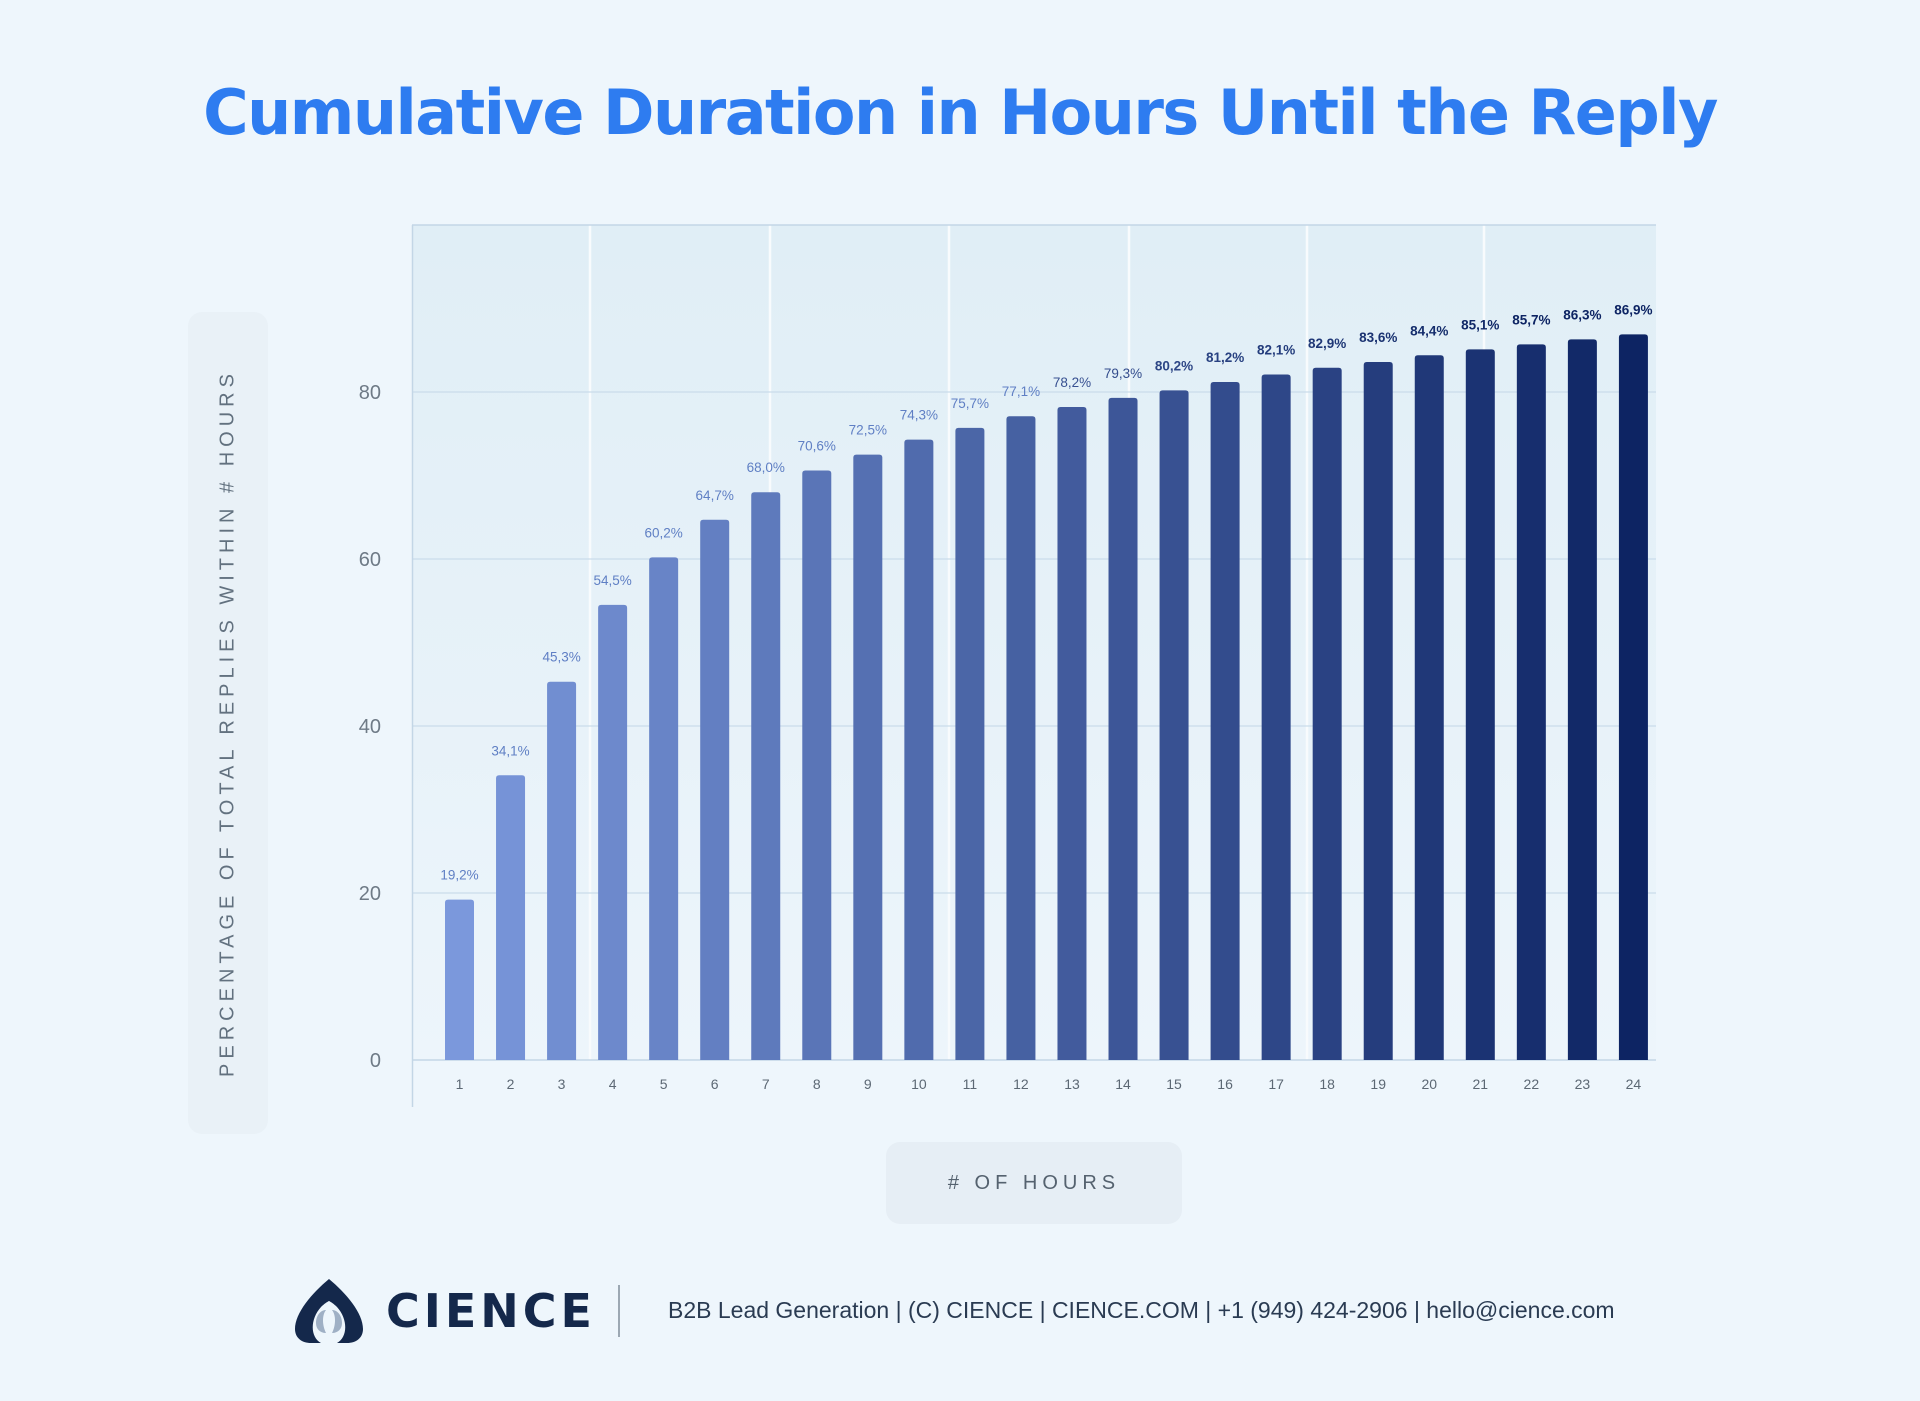 This screenshot has height=1401, width=1920. I want to click on x-tick-label: 4, so click(613, 1084).